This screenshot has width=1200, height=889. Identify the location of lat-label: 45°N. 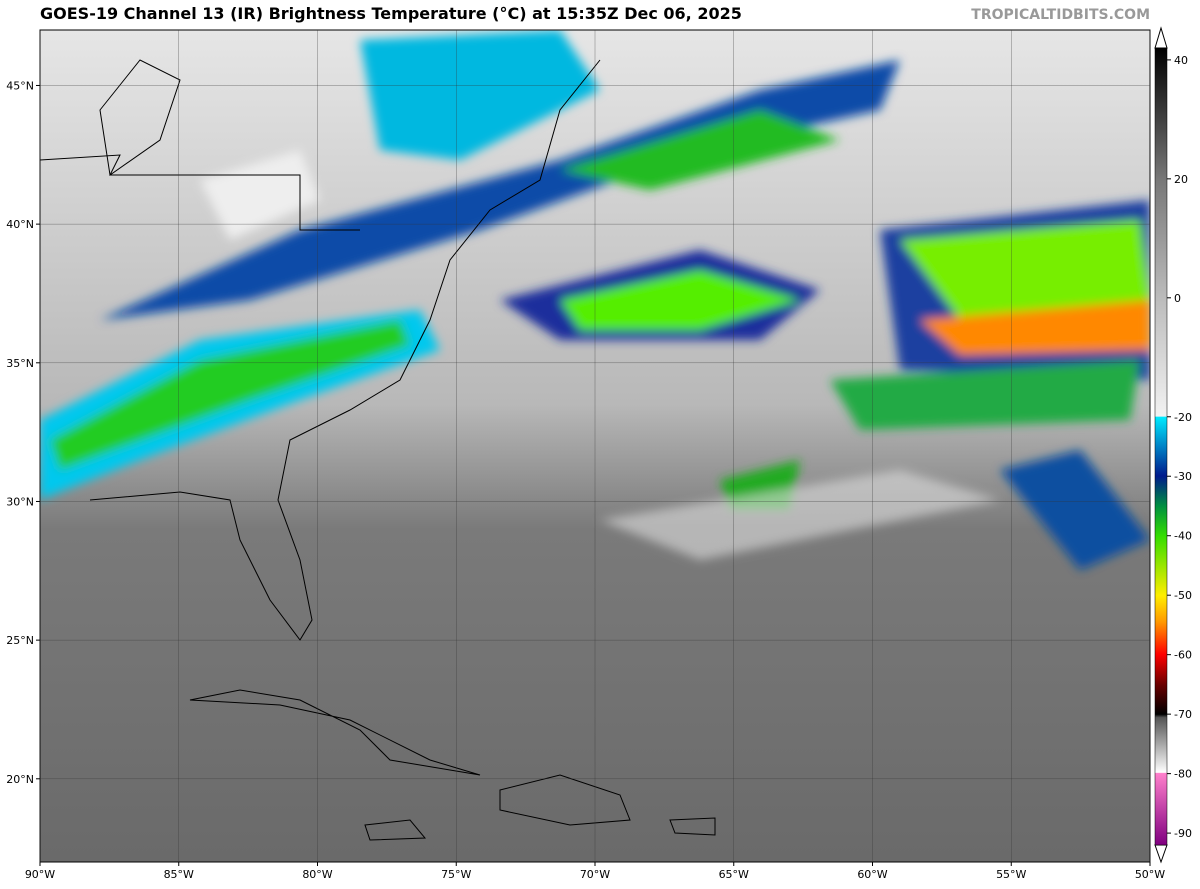
(20, 85).